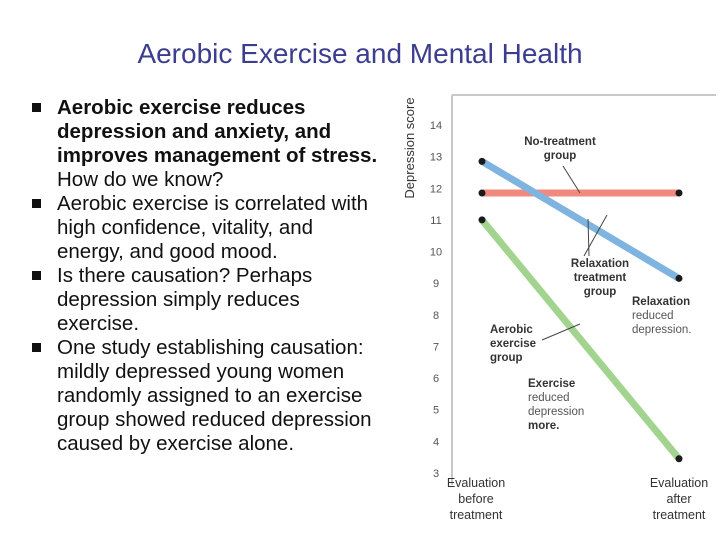 The height and width of the screenshot is (540, 720). What do you see at coordinates (678, 499) in the screenshot?
I see `x-category-label: after` at bounding box center [678, 499].